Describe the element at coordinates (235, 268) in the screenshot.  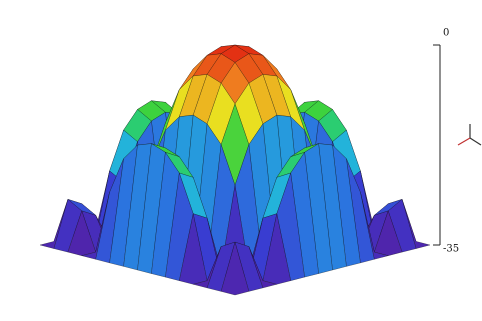
I see `surface-patch` at that location.